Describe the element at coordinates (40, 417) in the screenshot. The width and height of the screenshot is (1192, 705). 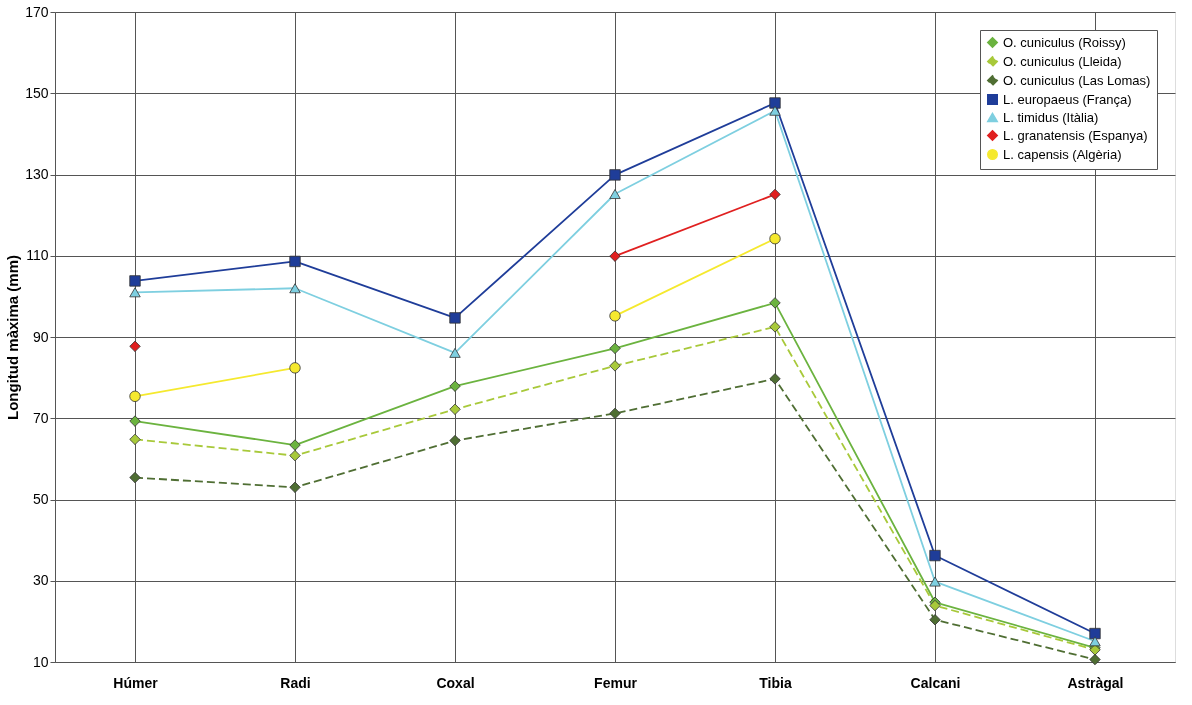
I see `y-tick-label: 70` at that location.